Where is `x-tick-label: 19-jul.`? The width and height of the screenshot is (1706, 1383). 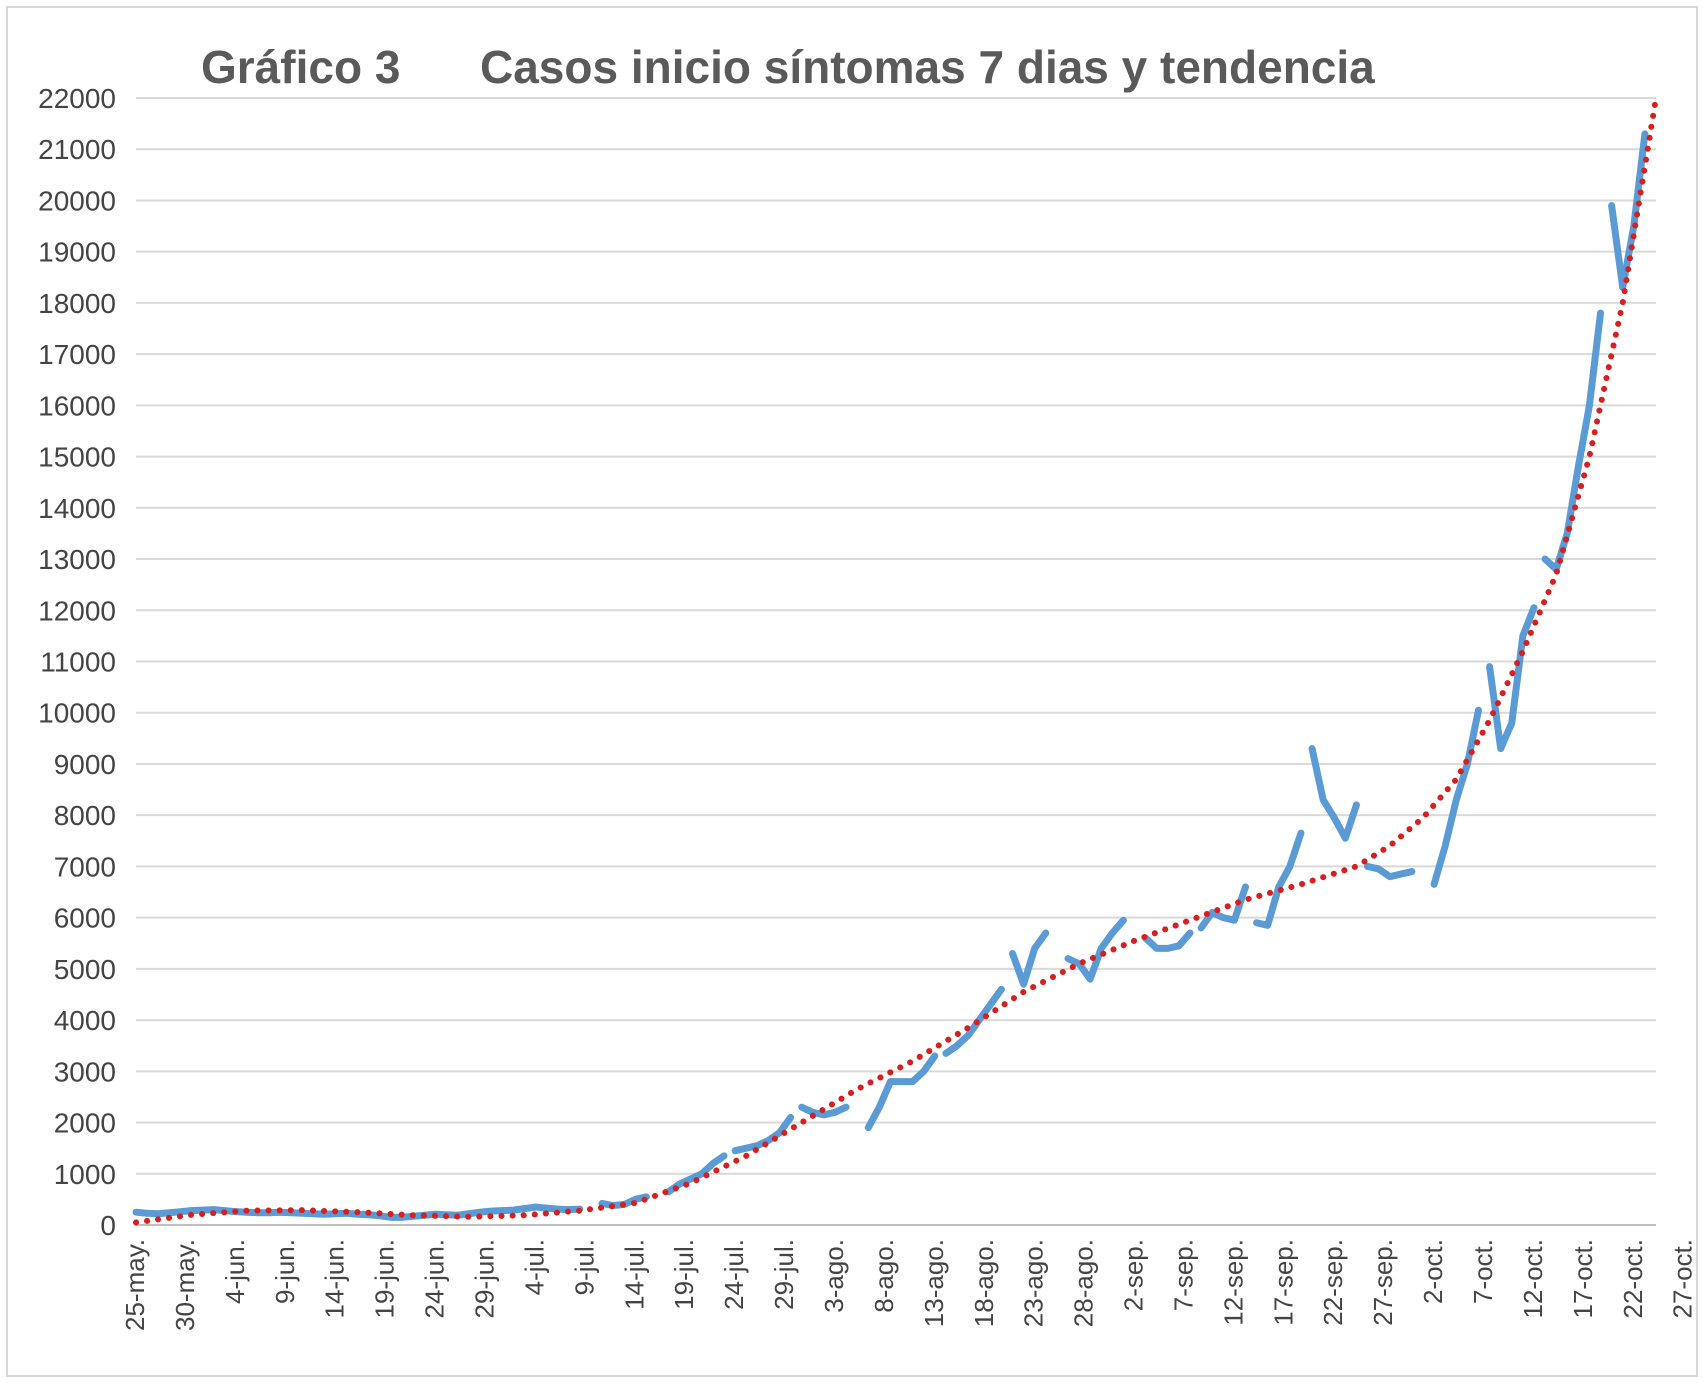
x-tick-label: 19-jul. is located at coordinates (684, 1274).